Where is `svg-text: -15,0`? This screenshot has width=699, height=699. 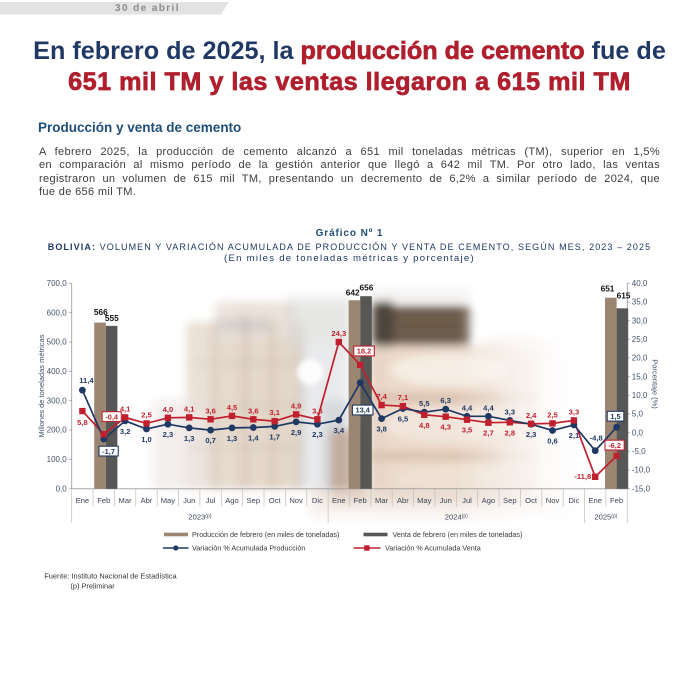
svg-text: -15,0 is located at coordinates (641, 488).